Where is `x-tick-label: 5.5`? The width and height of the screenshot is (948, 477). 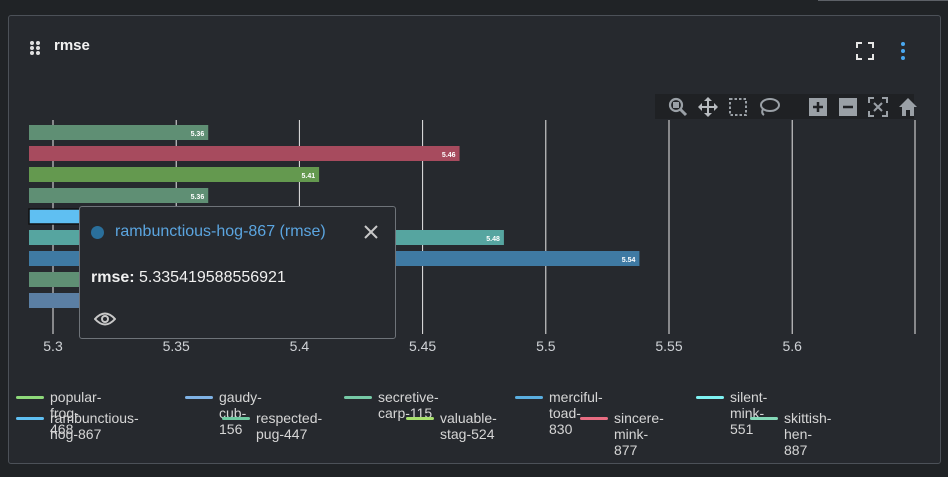
x-tick-label: 5.5 is located at coordinates (546, 346).